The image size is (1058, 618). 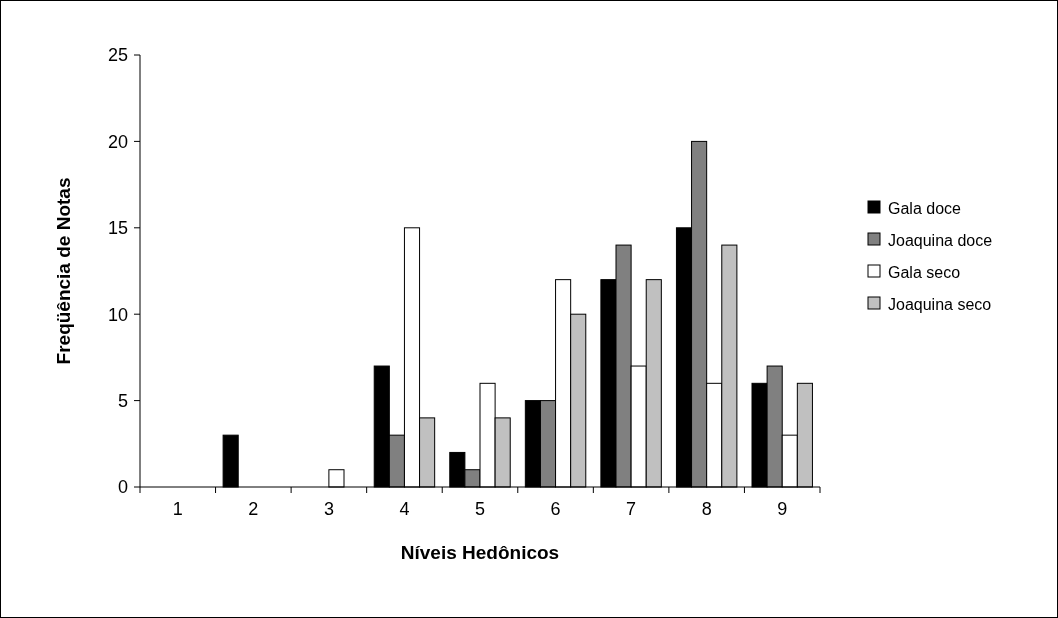 What do you see at coordinates (924, 272) in the screenshot?
I see `legend-label: Gala seco` at bounding box center [924, 272].